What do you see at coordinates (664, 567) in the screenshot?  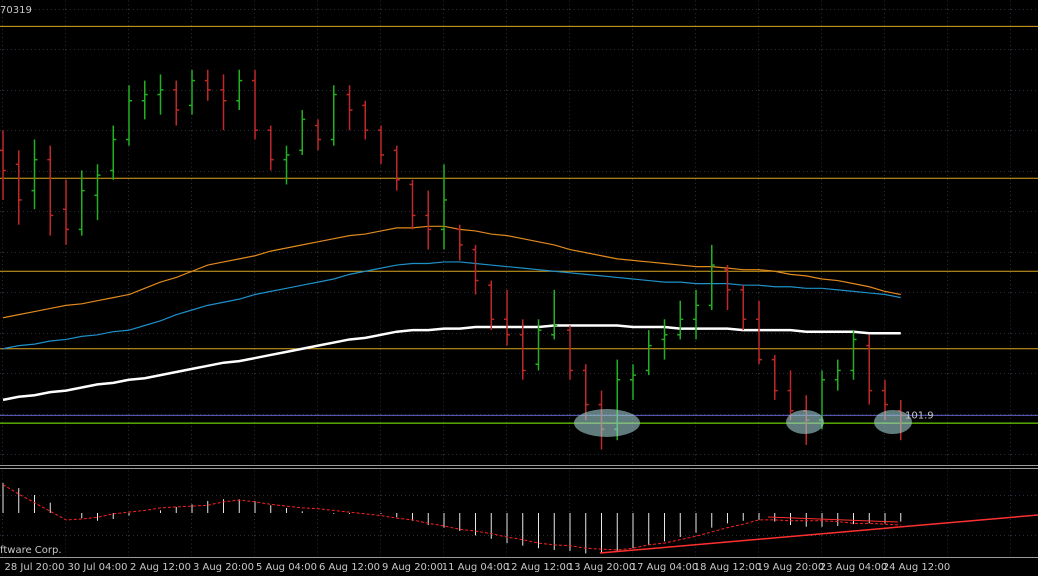 I see `x-tick-label: 17 Aug 04:00` at bounding box center [664, 567].